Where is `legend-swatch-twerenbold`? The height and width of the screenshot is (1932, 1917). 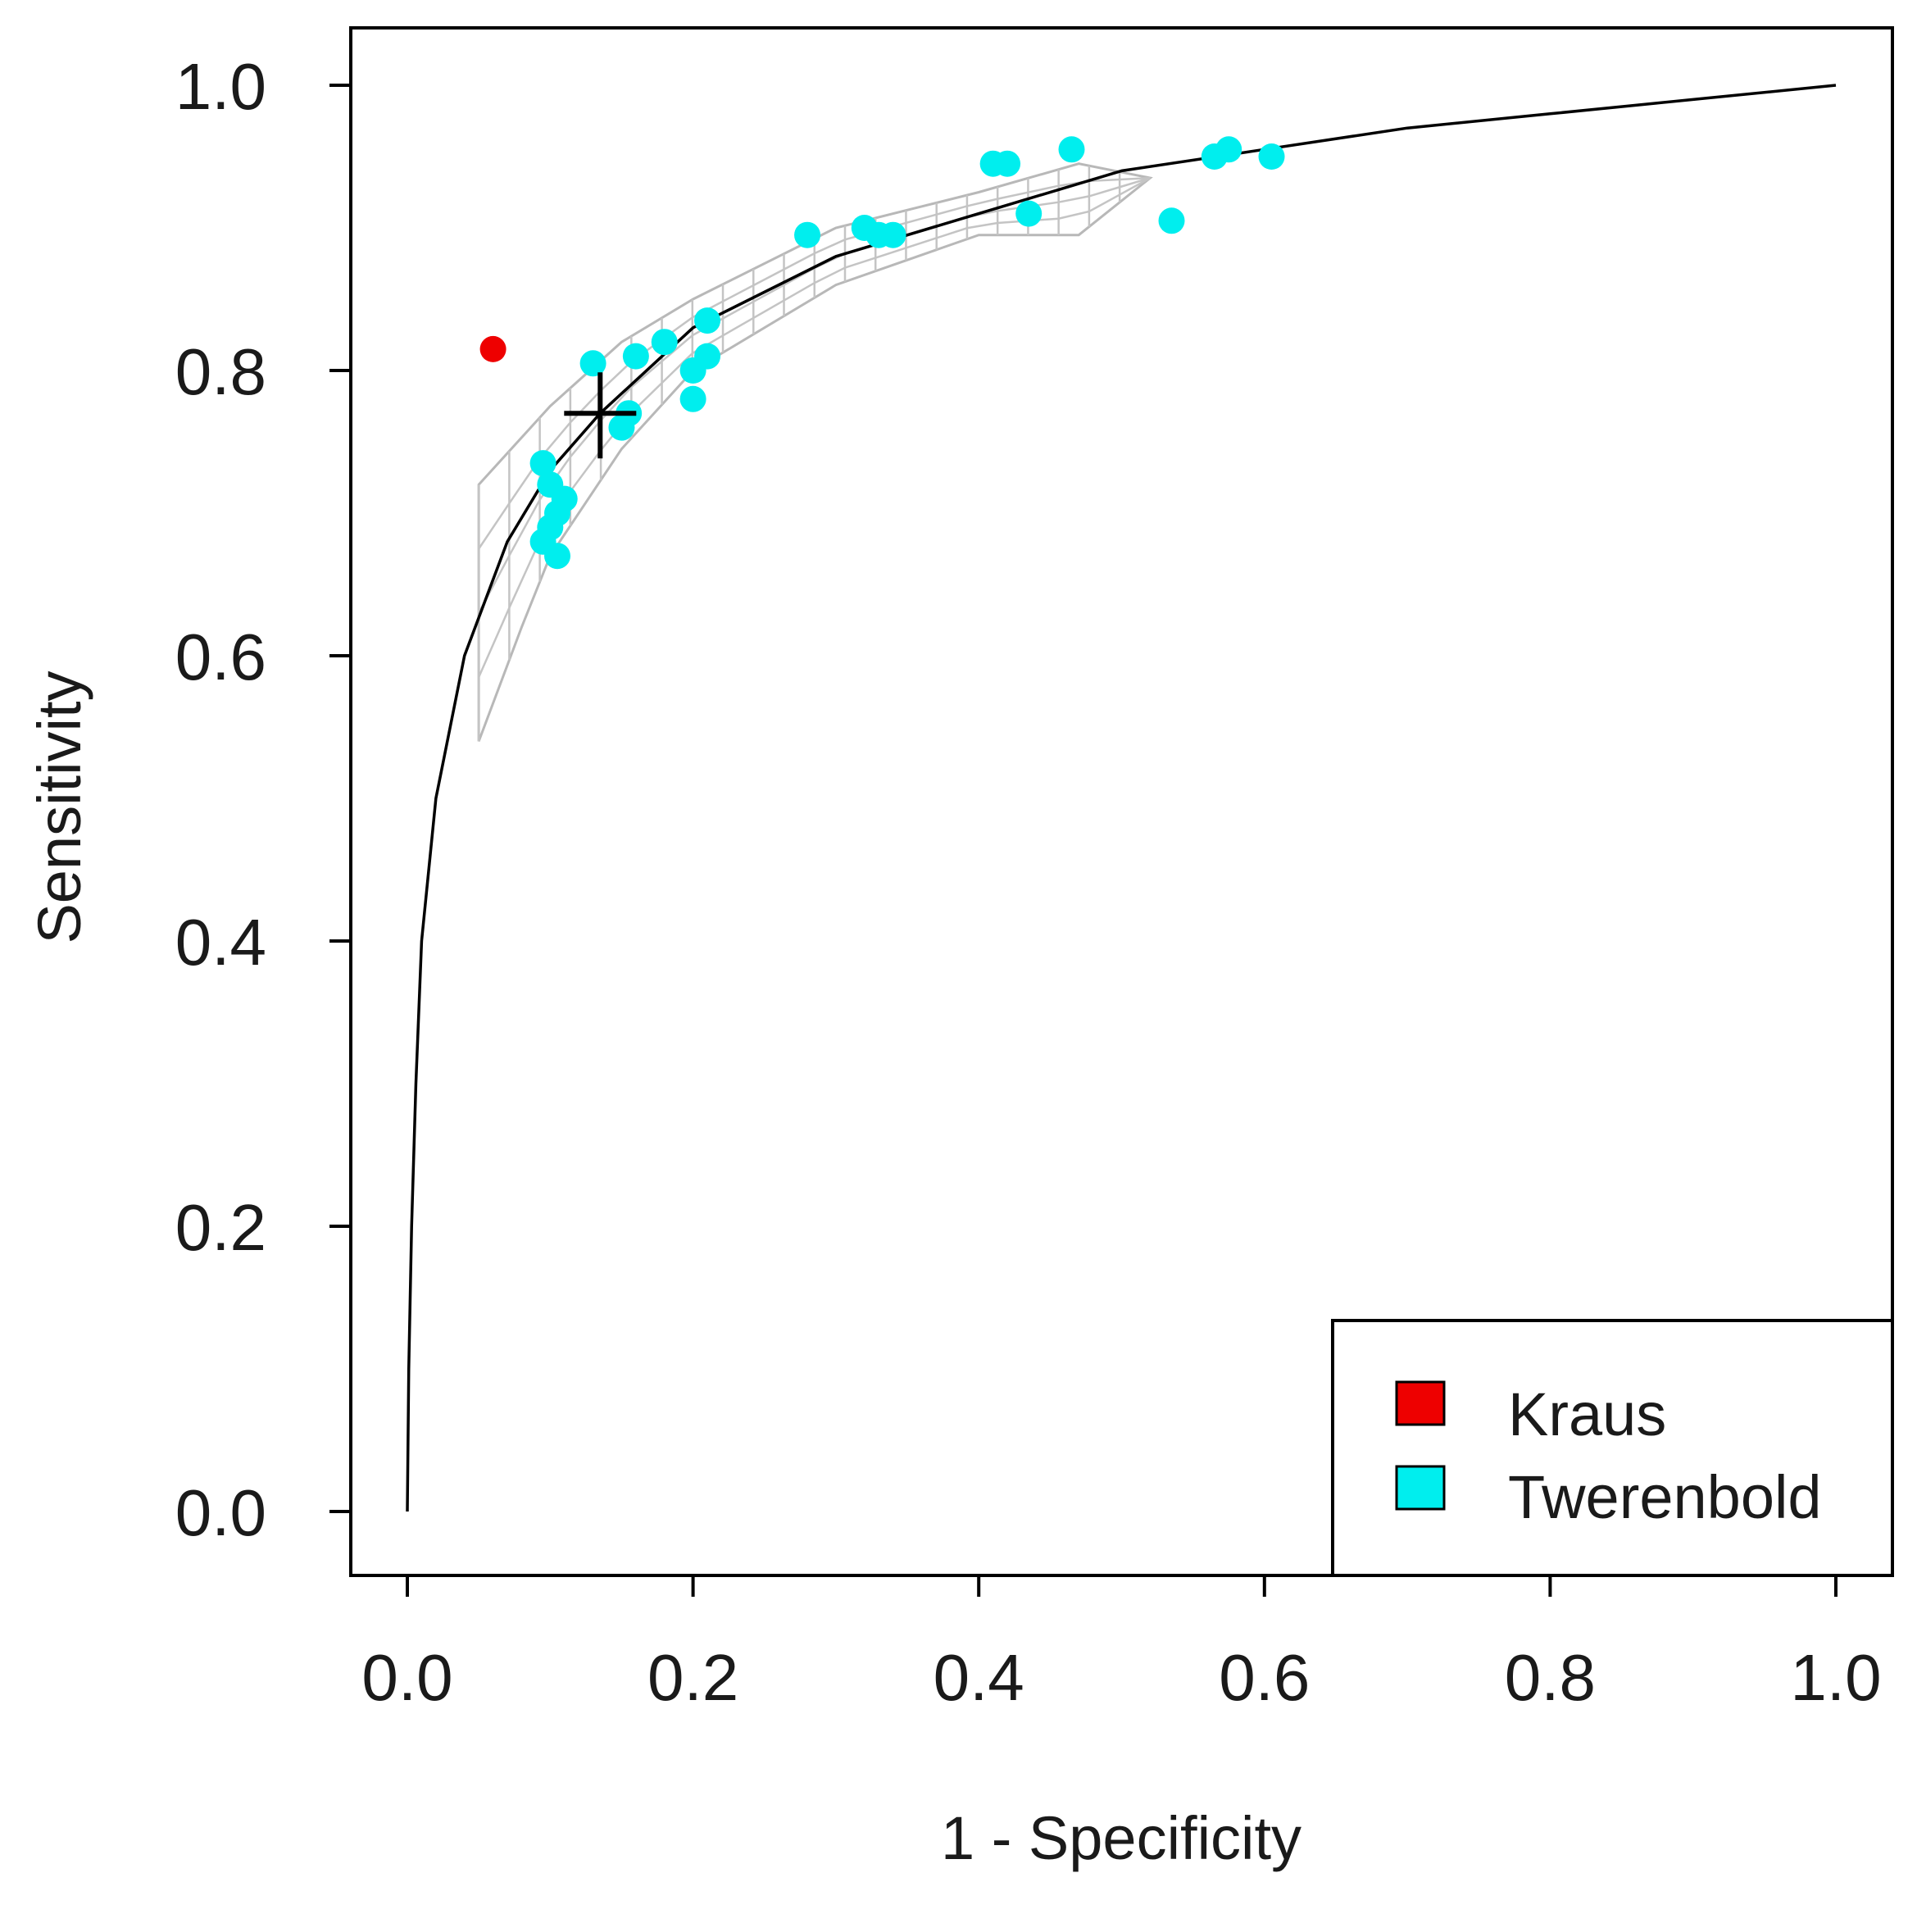 legend-swatch-twerenbold is located at coordinates (1420, 1488).